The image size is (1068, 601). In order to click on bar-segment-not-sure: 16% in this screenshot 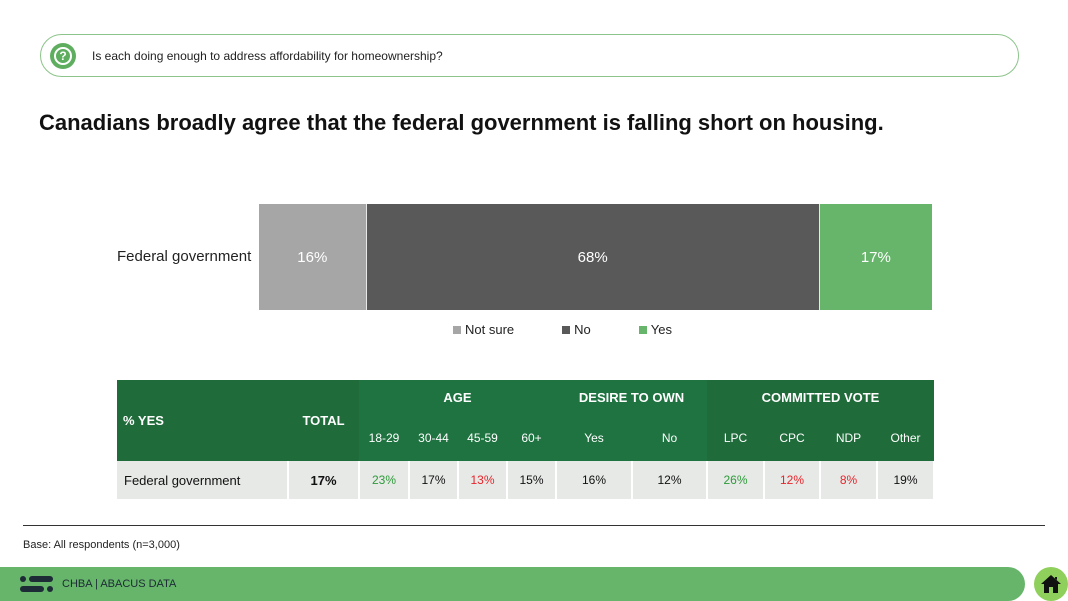, I will do `click(312, 257)`.